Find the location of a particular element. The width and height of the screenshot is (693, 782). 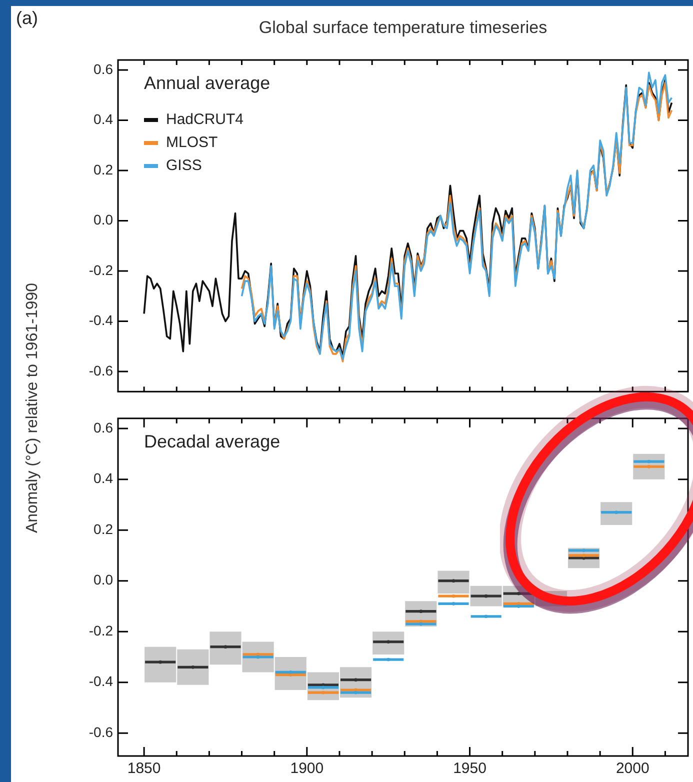

chart-title: Global surface temperature timeseries is located at coordinates (403, 28).